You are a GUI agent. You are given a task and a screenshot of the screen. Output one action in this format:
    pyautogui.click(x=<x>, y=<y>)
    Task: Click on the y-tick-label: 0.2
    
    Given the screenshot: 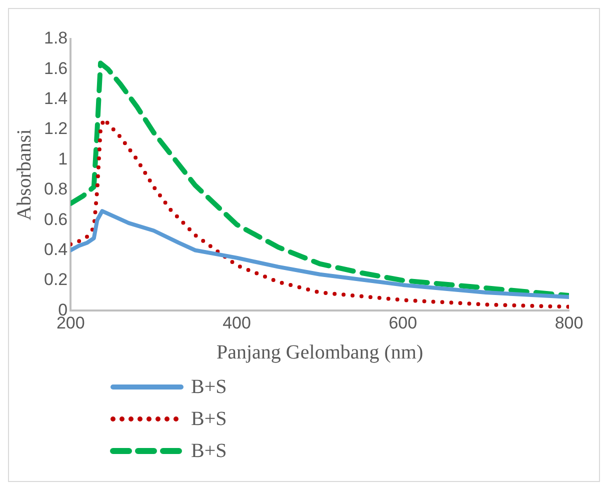 What is the action you would take?
    pyautogui.click(x=56, y=280)
    